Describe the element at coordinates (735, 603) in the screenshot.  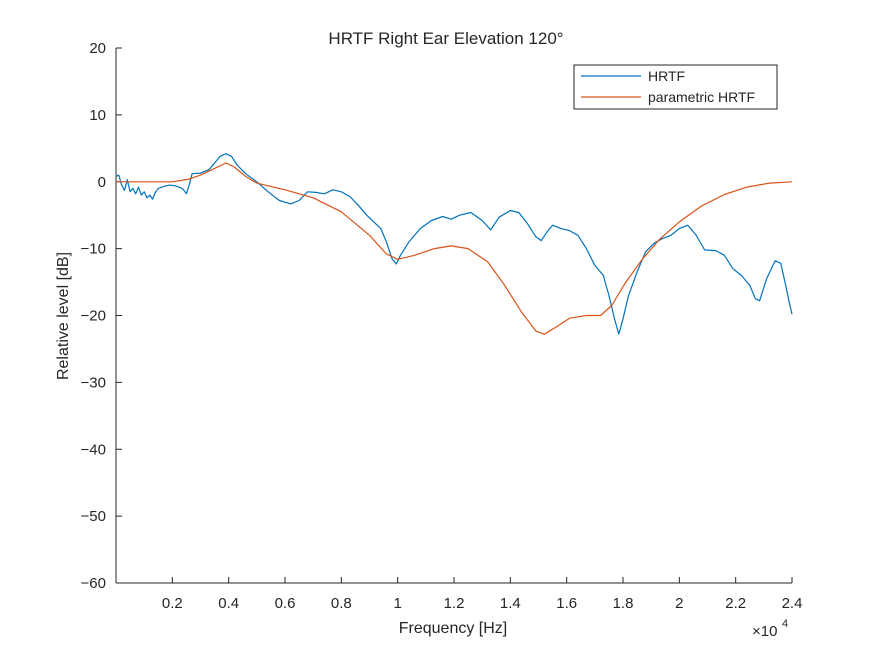
I see `x-tick-label: 2.2` at that location.